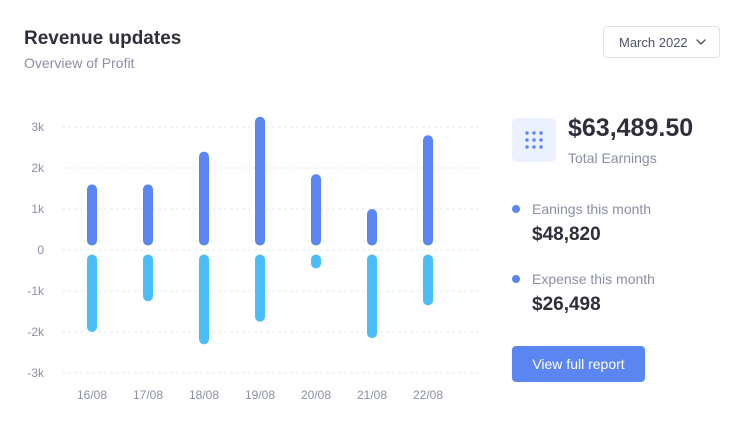 The height and width of the screenshot is (438, 745). Describe the element at coordinates (316, 395) in the screenshot. I see `x-tick-label: 20/08` at that location.